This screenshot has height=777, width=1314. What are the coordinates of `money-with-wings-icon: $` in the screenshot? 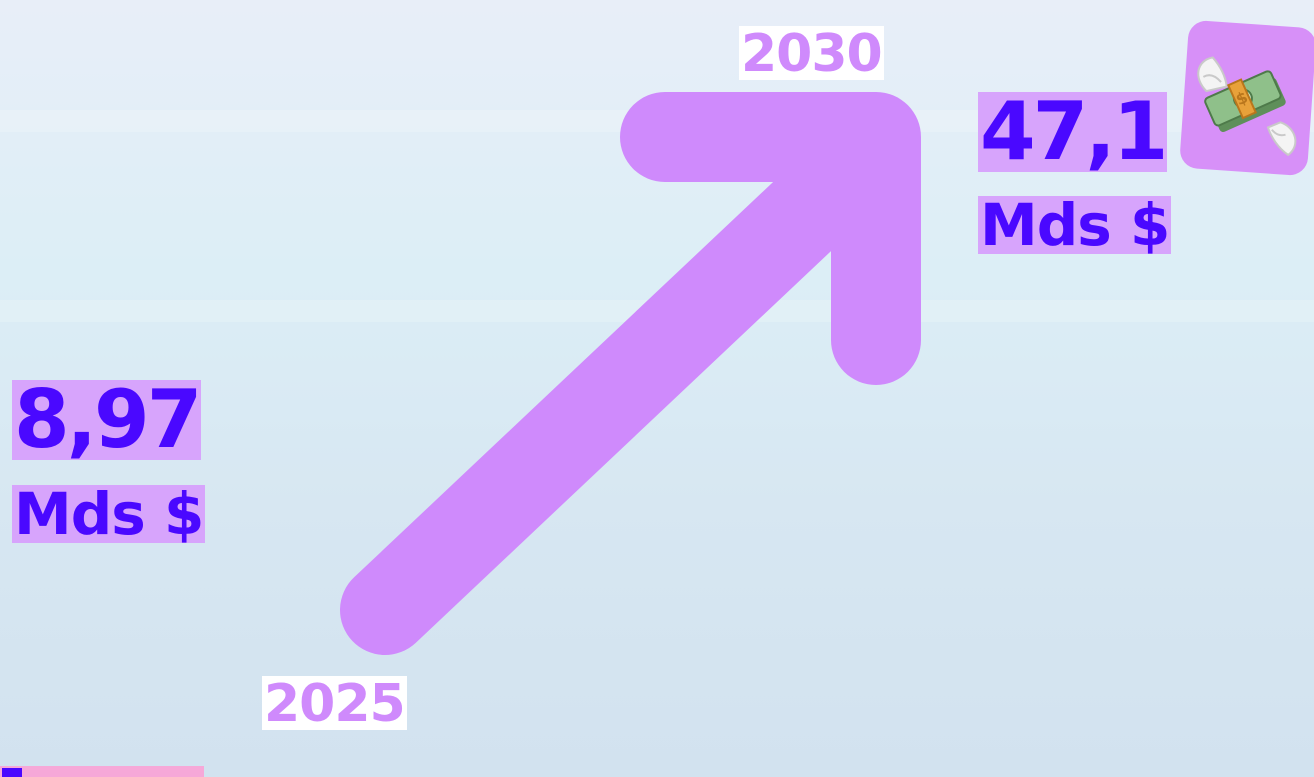 It's located at (1246, 98).